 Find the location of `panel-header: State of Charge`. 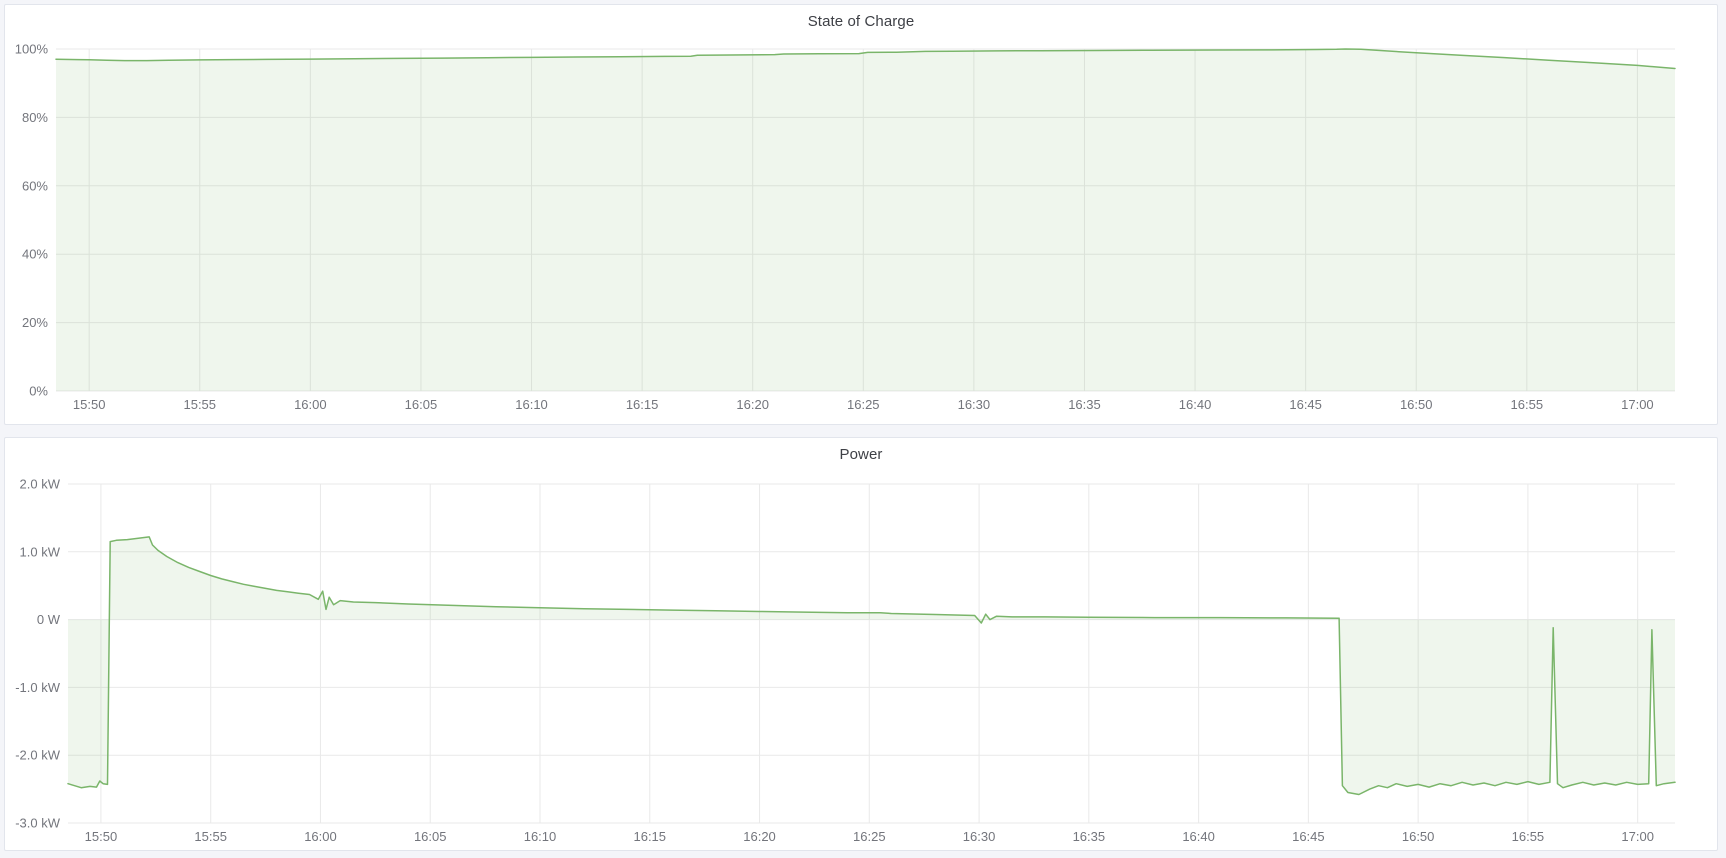

panel-header: State of Charge is located at coordinates (861, 21).